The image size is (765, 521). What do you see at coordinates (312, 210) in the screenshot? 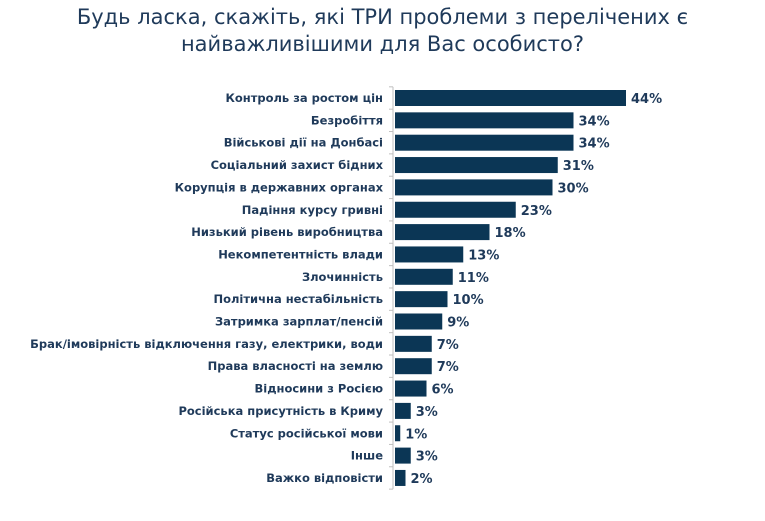
I see `category-label: Падіння курсу гривні` at bounding box center [312, 210].